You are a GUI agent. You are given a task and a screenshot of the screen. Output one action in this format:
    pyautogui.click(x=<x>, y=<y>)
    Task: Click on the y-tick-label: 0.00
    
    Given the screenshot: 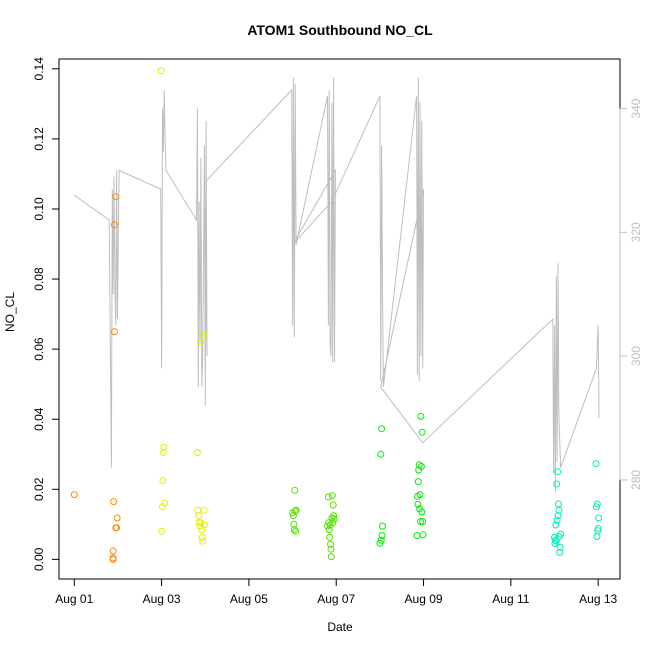 What is the action you would take?
    pyautogui.click(x=39, y=559)
    